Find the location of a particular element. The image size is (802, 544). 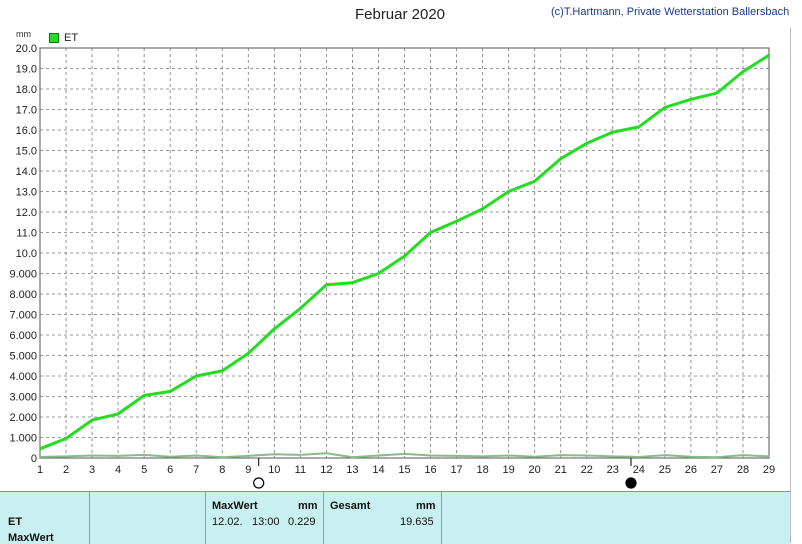

y-tick-label: 2.000 is located at coordinates (23, 418).